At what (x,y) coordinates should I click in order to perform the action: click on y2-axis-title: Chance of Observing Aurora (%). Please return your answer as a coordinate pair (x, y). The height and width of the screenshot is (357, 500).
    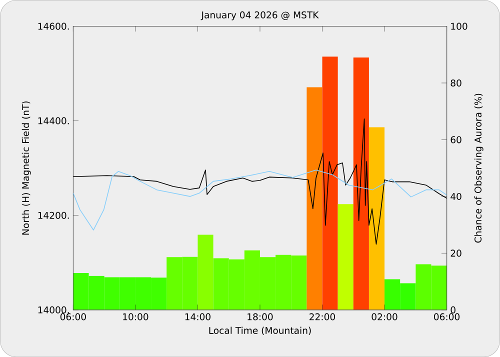
    Looking at the image, I should click on (479, 168).